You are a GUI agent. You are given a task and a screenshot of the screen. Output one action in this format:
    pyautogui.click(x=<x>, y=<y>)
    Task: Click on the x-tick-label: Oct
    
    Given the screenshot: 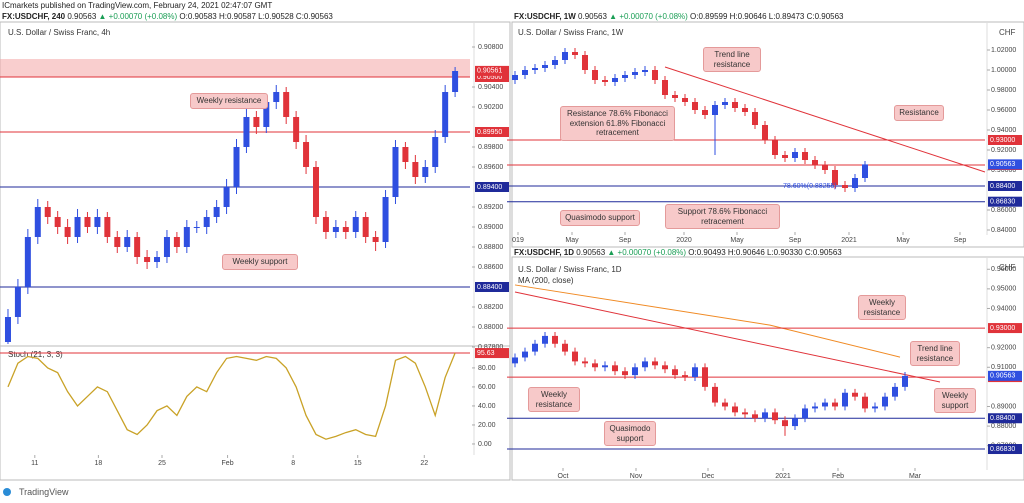 What is the action you would take?
    pyautogui.click(x=563, y=476)
    